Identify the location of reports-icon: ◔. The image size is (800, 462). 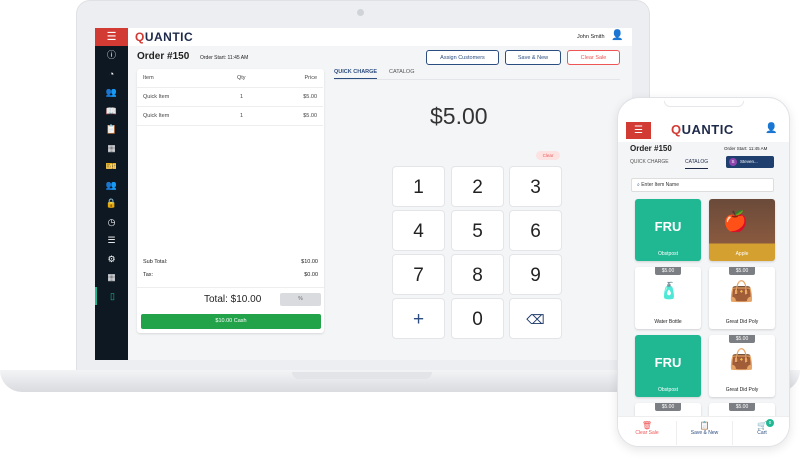
(111, 73).